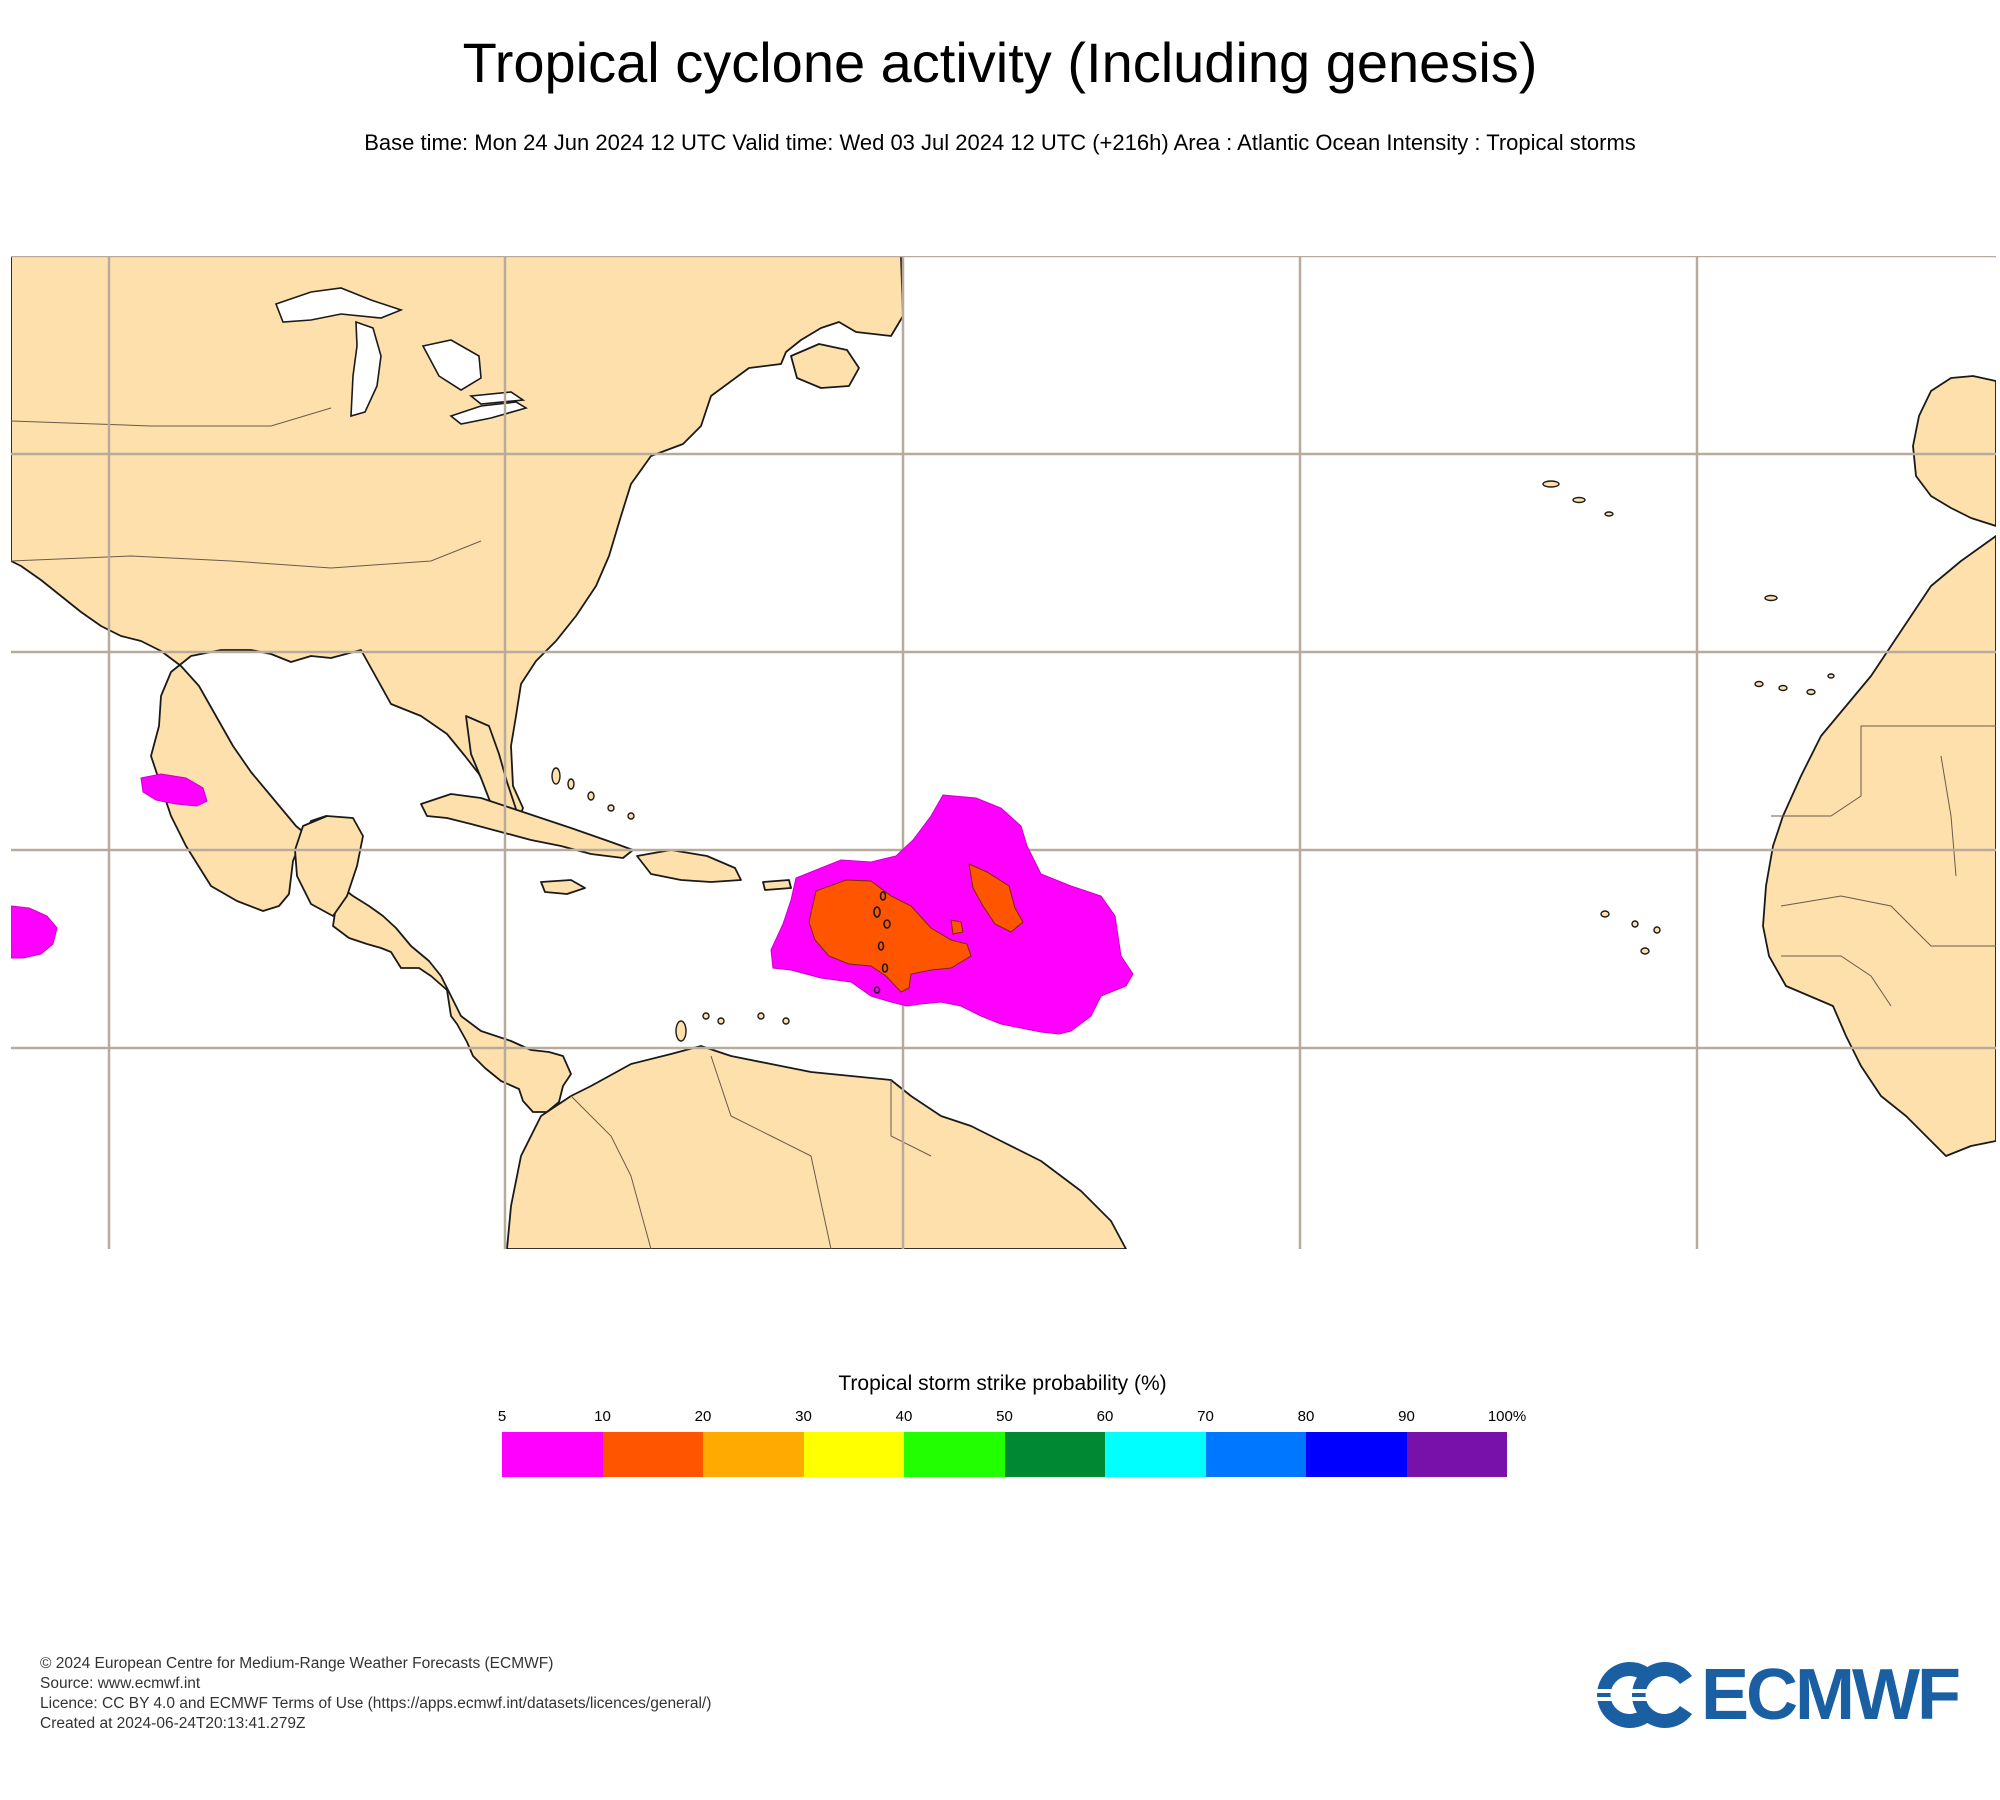 This screenshot has width=2000, height=1800. Describe the element at coordinates (329, 866) in the screenshot. I see `land-yucatan` at that location.